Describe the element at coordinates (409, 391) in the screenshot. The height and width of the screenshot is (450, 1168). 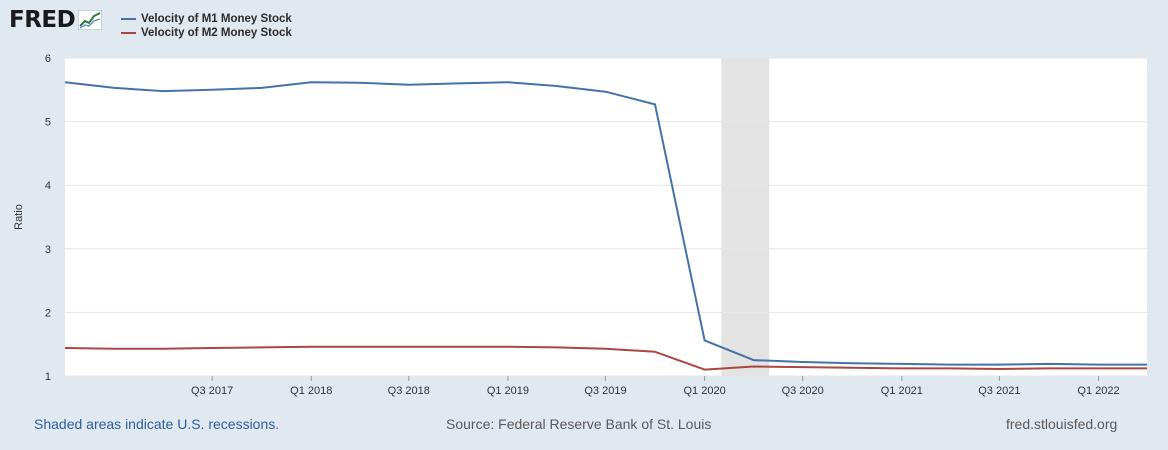
I see `x-tick-label-2: Q3 2018` at that location.